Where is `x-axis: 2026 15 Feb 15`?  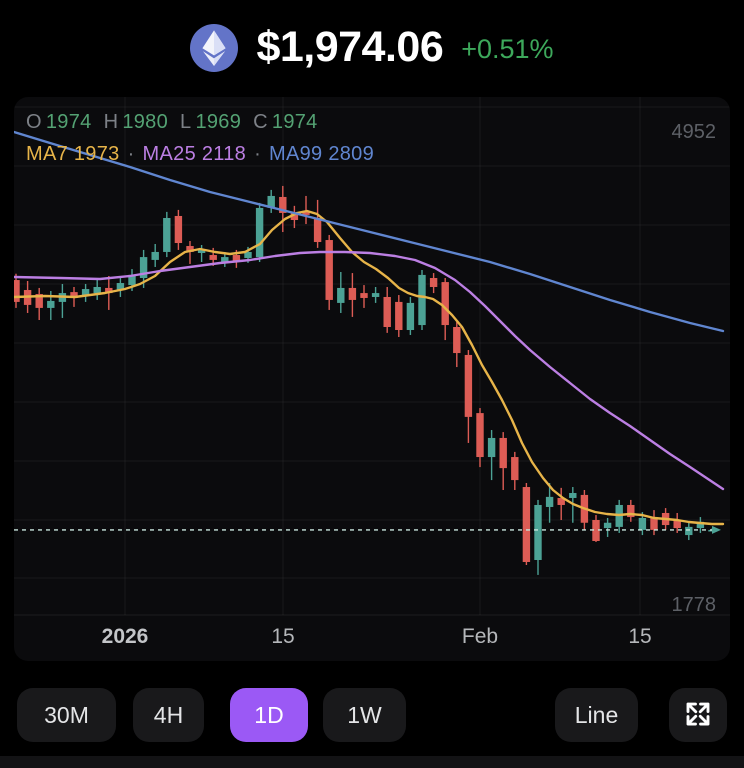 x-axis: 2026 15 Feb 15 is located at coordinates (372, 638).